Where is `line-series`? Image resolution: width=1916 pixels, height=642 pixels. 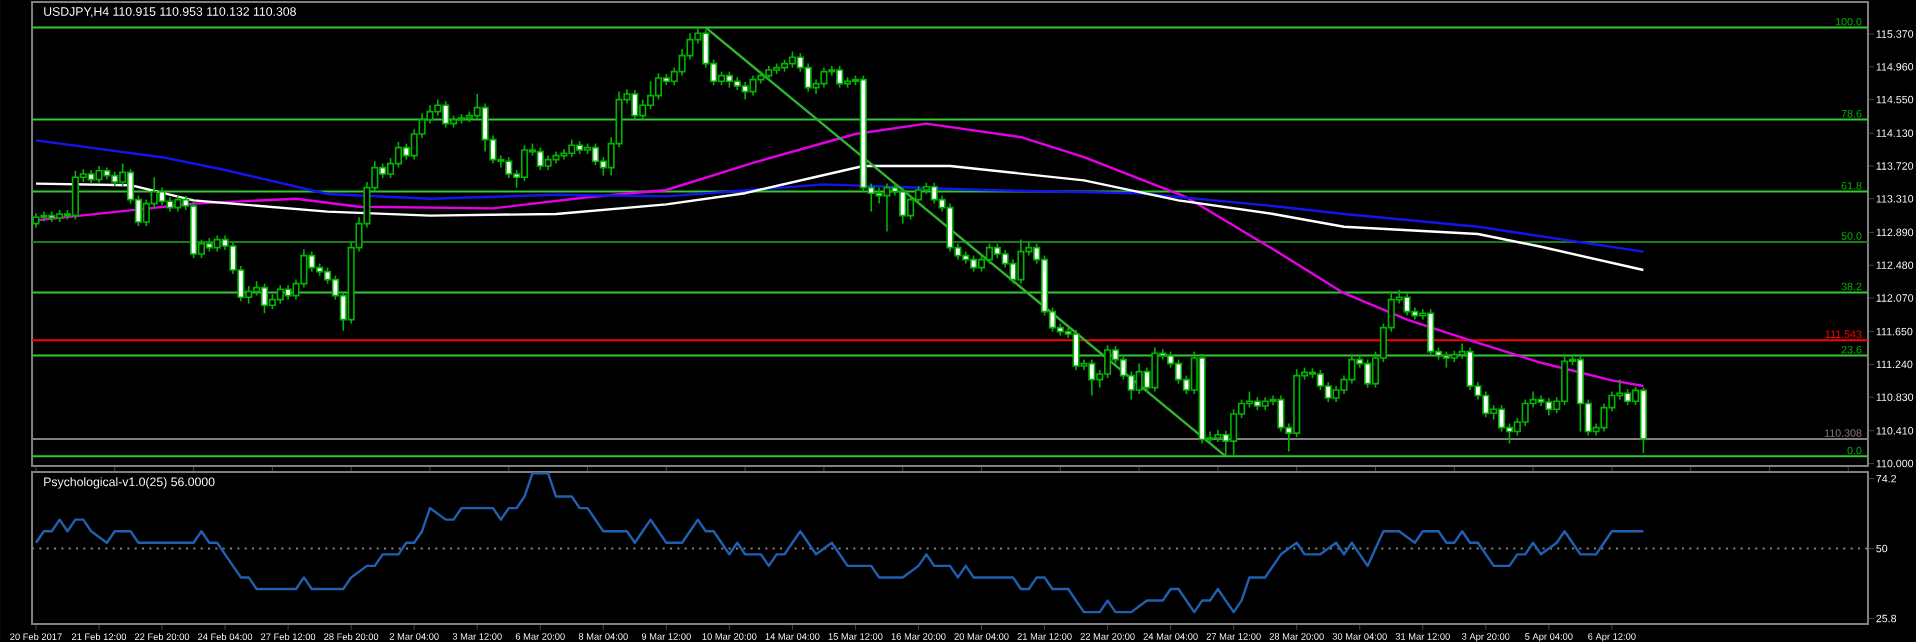 line-series is located at coordinates (839, 196).